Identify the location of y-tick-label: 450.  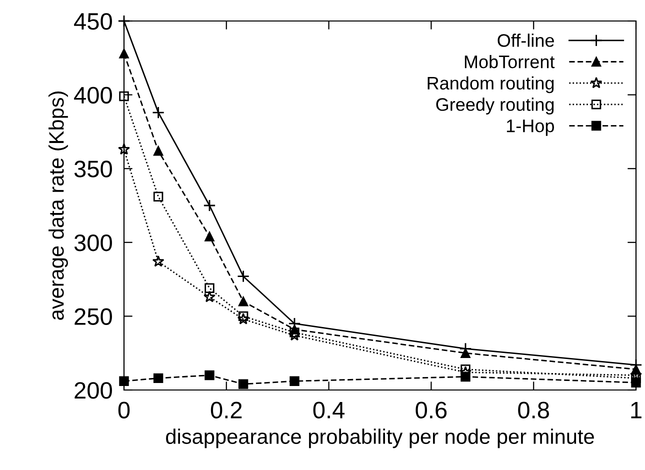
(93, 21).